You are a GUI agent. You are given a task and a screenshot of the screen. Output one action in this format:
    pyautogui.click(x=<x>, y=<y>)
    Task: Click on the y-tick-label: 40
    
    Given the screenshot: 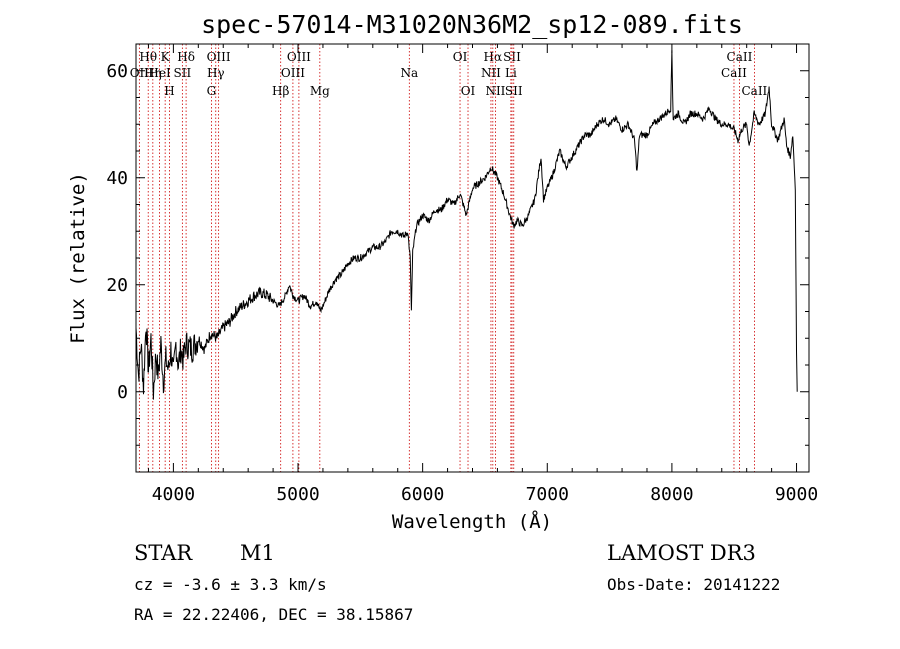 What is the action you would take?
    pyautogui.click(x=117, y=178)
    